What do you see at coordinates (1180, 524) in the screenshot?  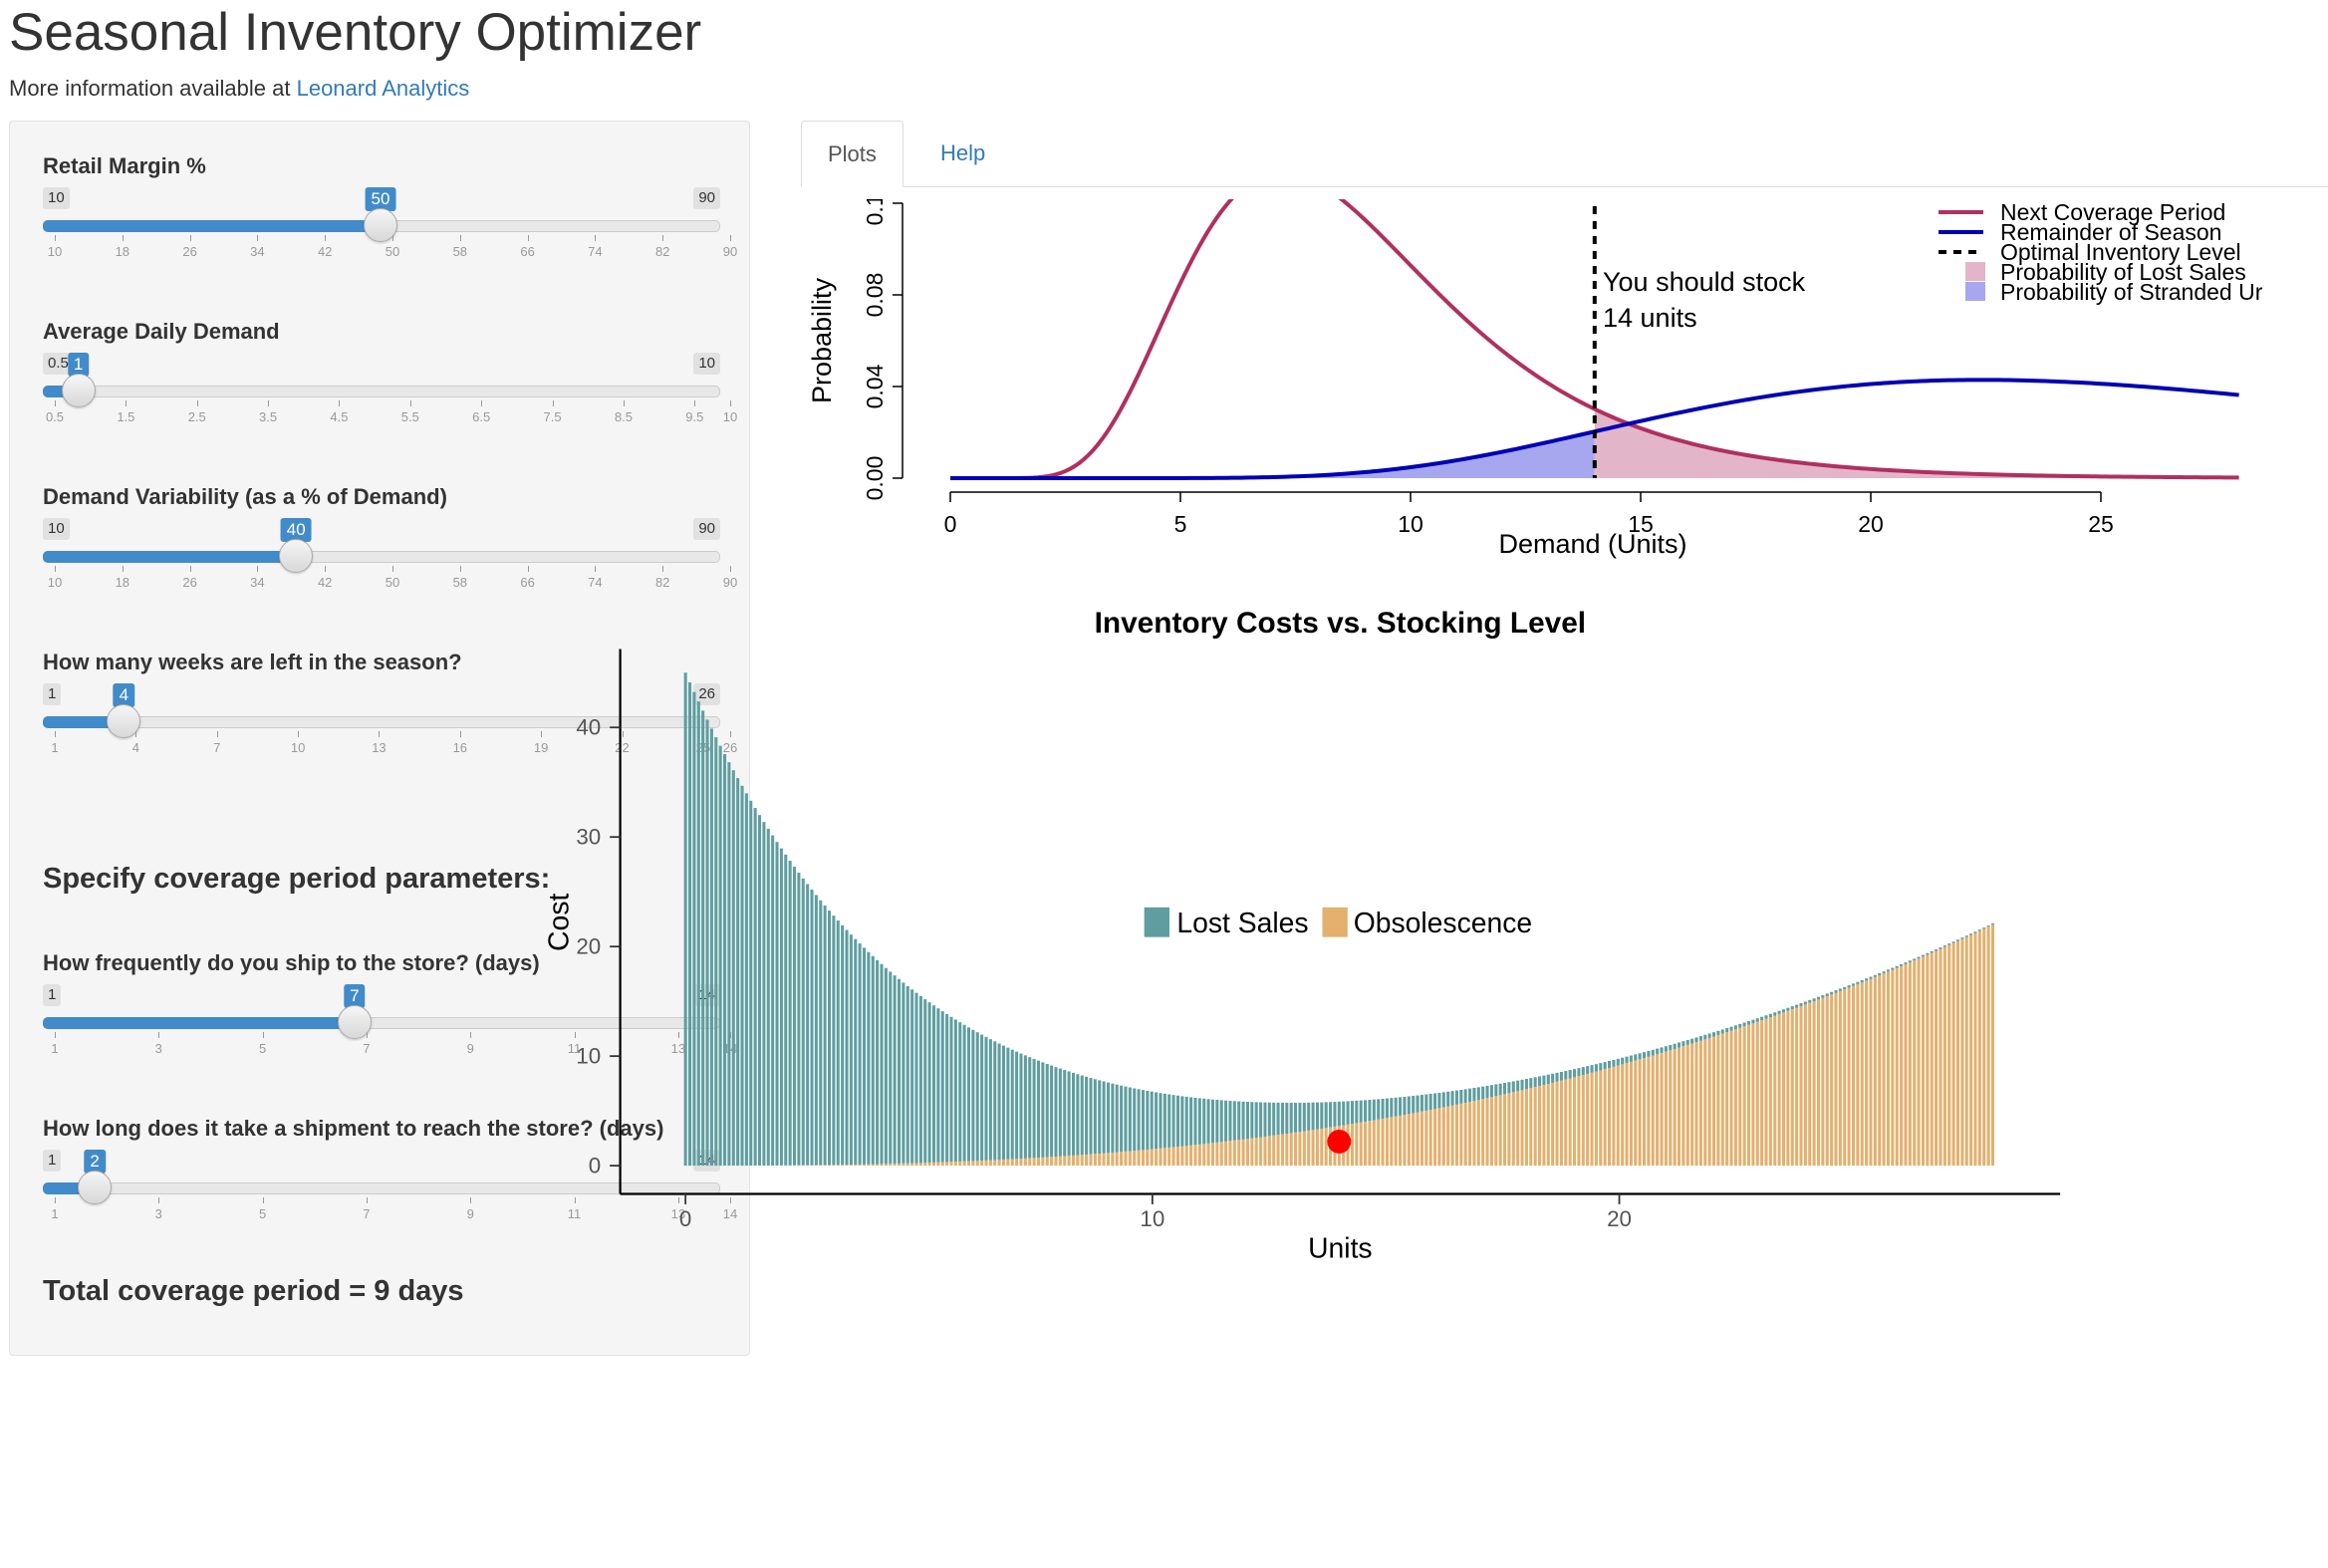 I see `x-tick-label: 5` at bounding box center [1180, 524].